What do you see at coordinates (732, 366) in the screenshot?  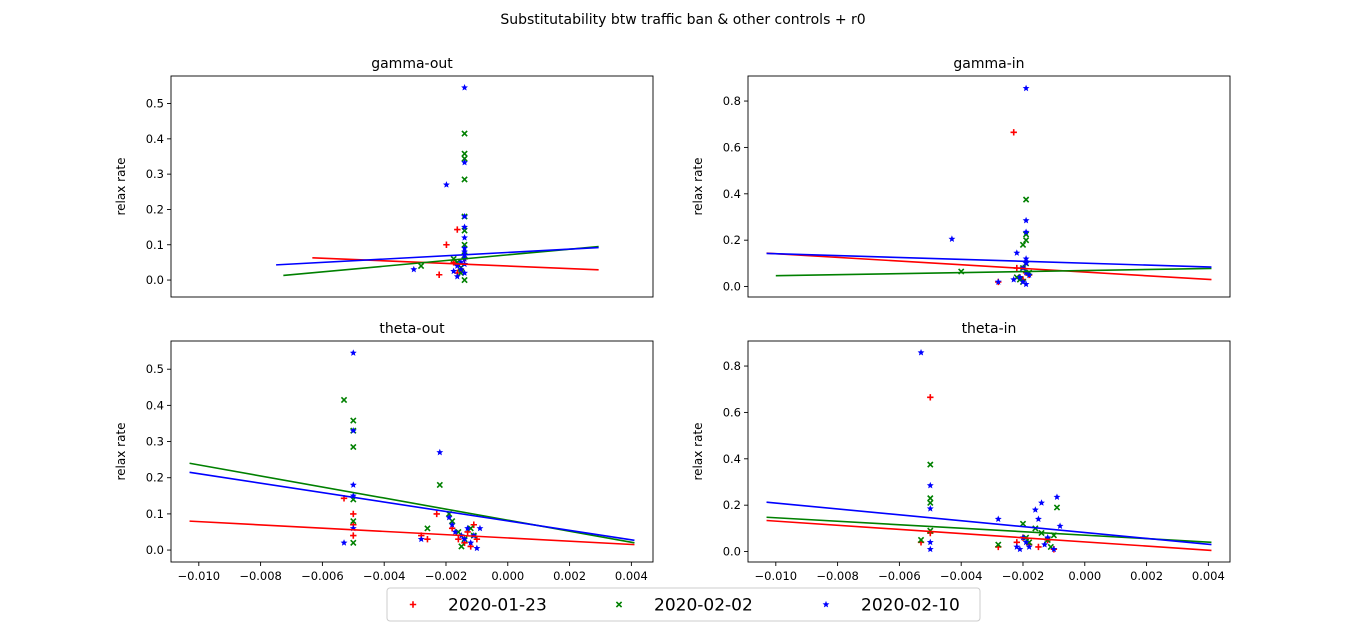 I see `y-tick-label: 0.8` at bounding box center [732, 366].